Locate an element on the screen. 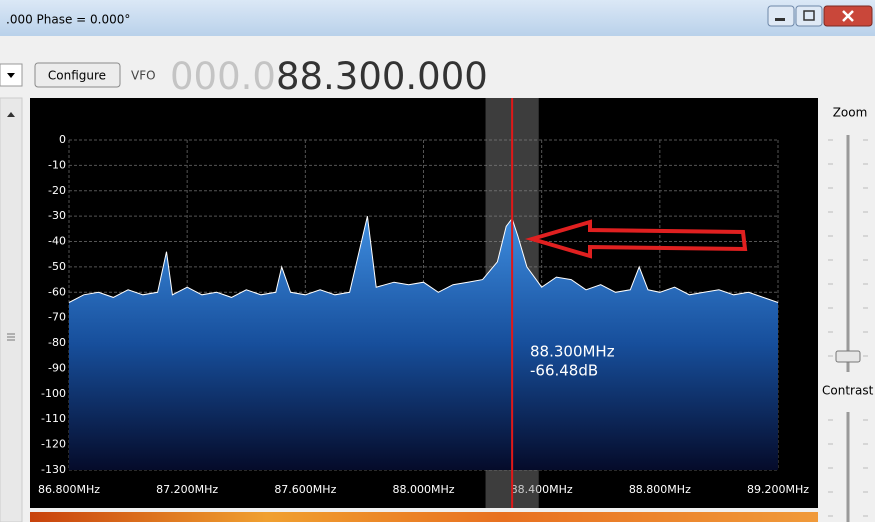 This screenshot has height=526, width=875. dropdown-arrow is located at coordinates (11, 75).